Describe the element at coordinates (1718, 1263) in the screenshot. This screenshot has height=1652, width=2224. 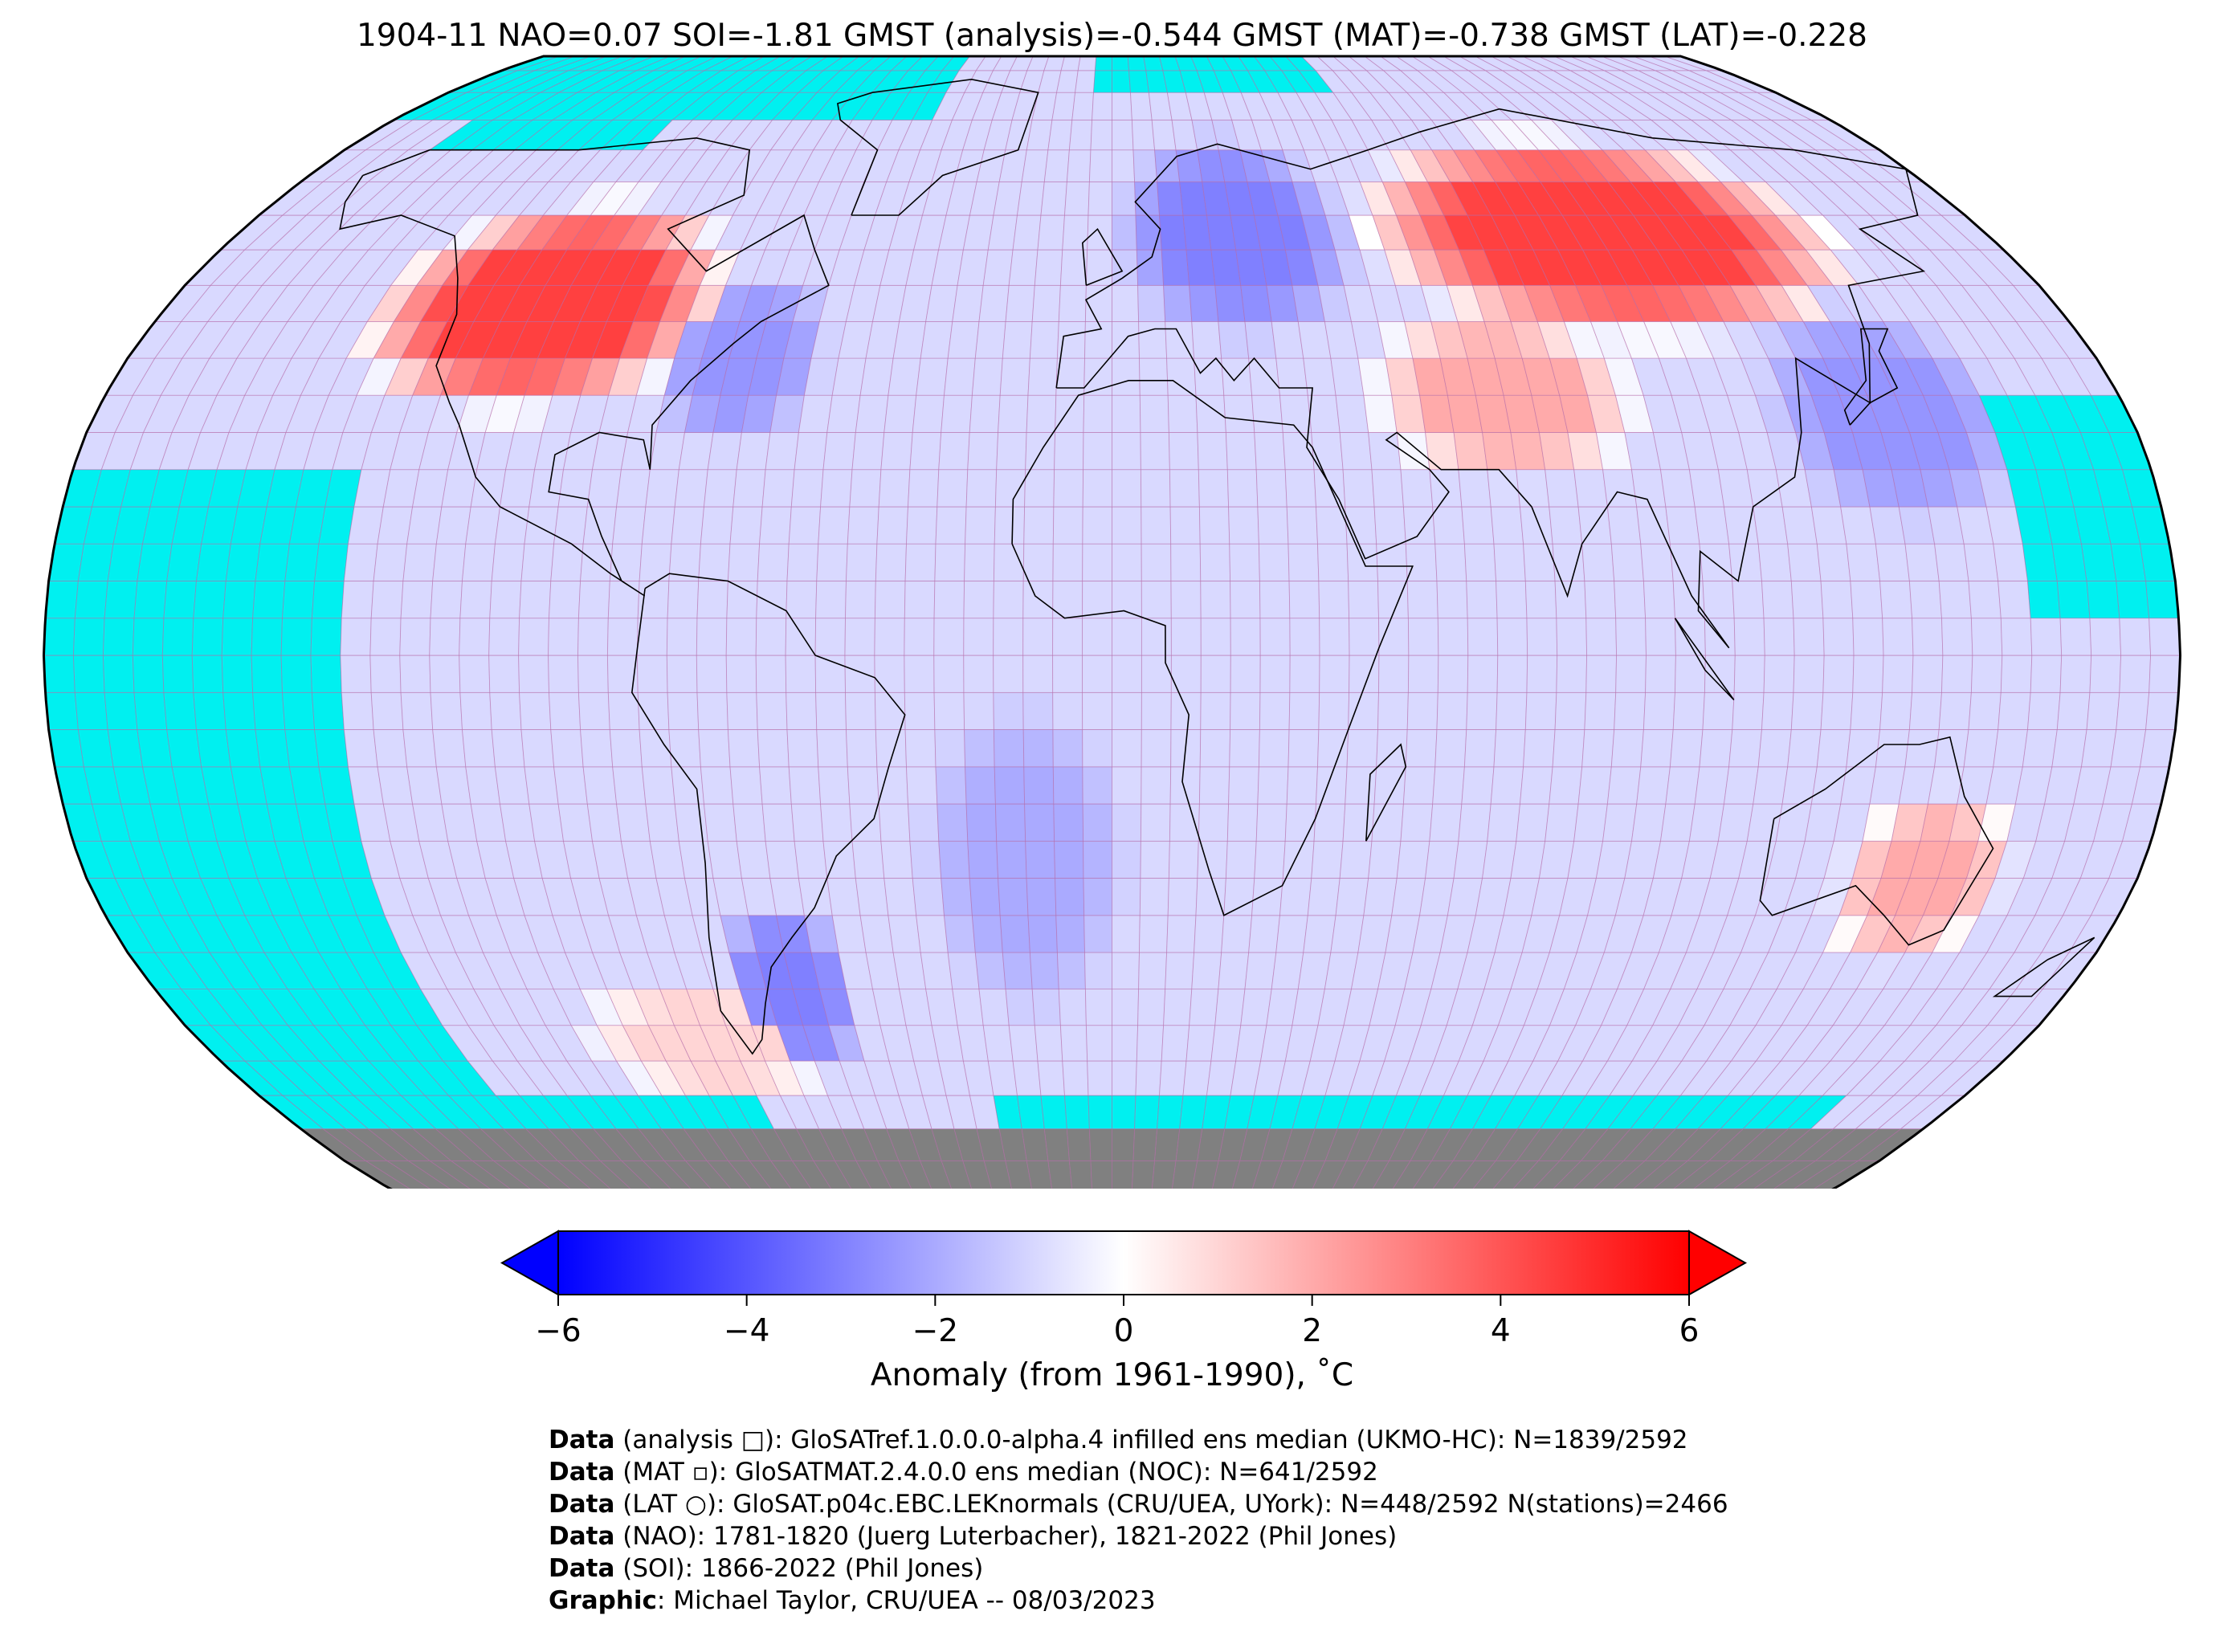
I see `colorbar-extend-high` at that location.